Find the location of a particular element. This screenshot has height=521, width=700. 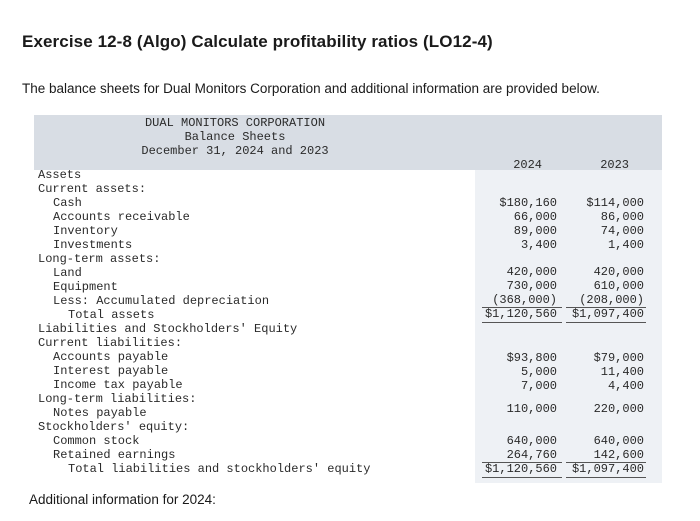

value-2024: 730,000 is located at coordinates (531, 286).